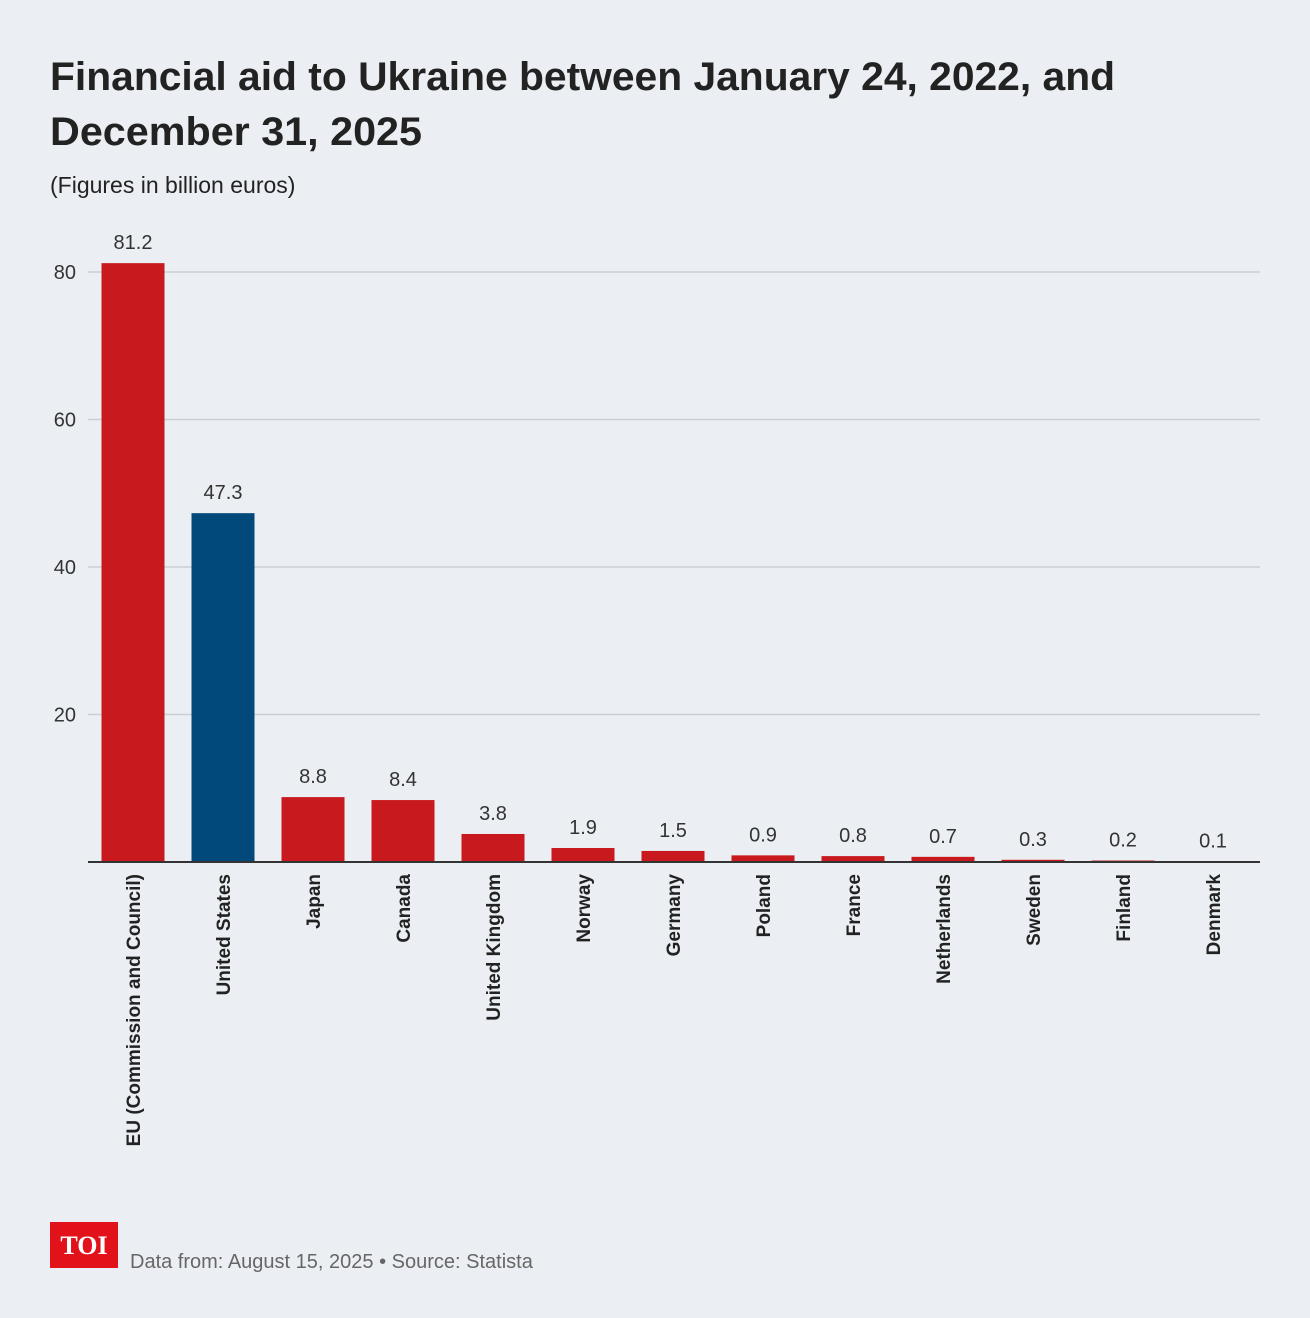 This screenshot has width=1310, height=1318. What do you see at coordinates (236, 132) in the screenshot?
I see `chart-title: December 31, 2025` at bounding box center [236, 132].